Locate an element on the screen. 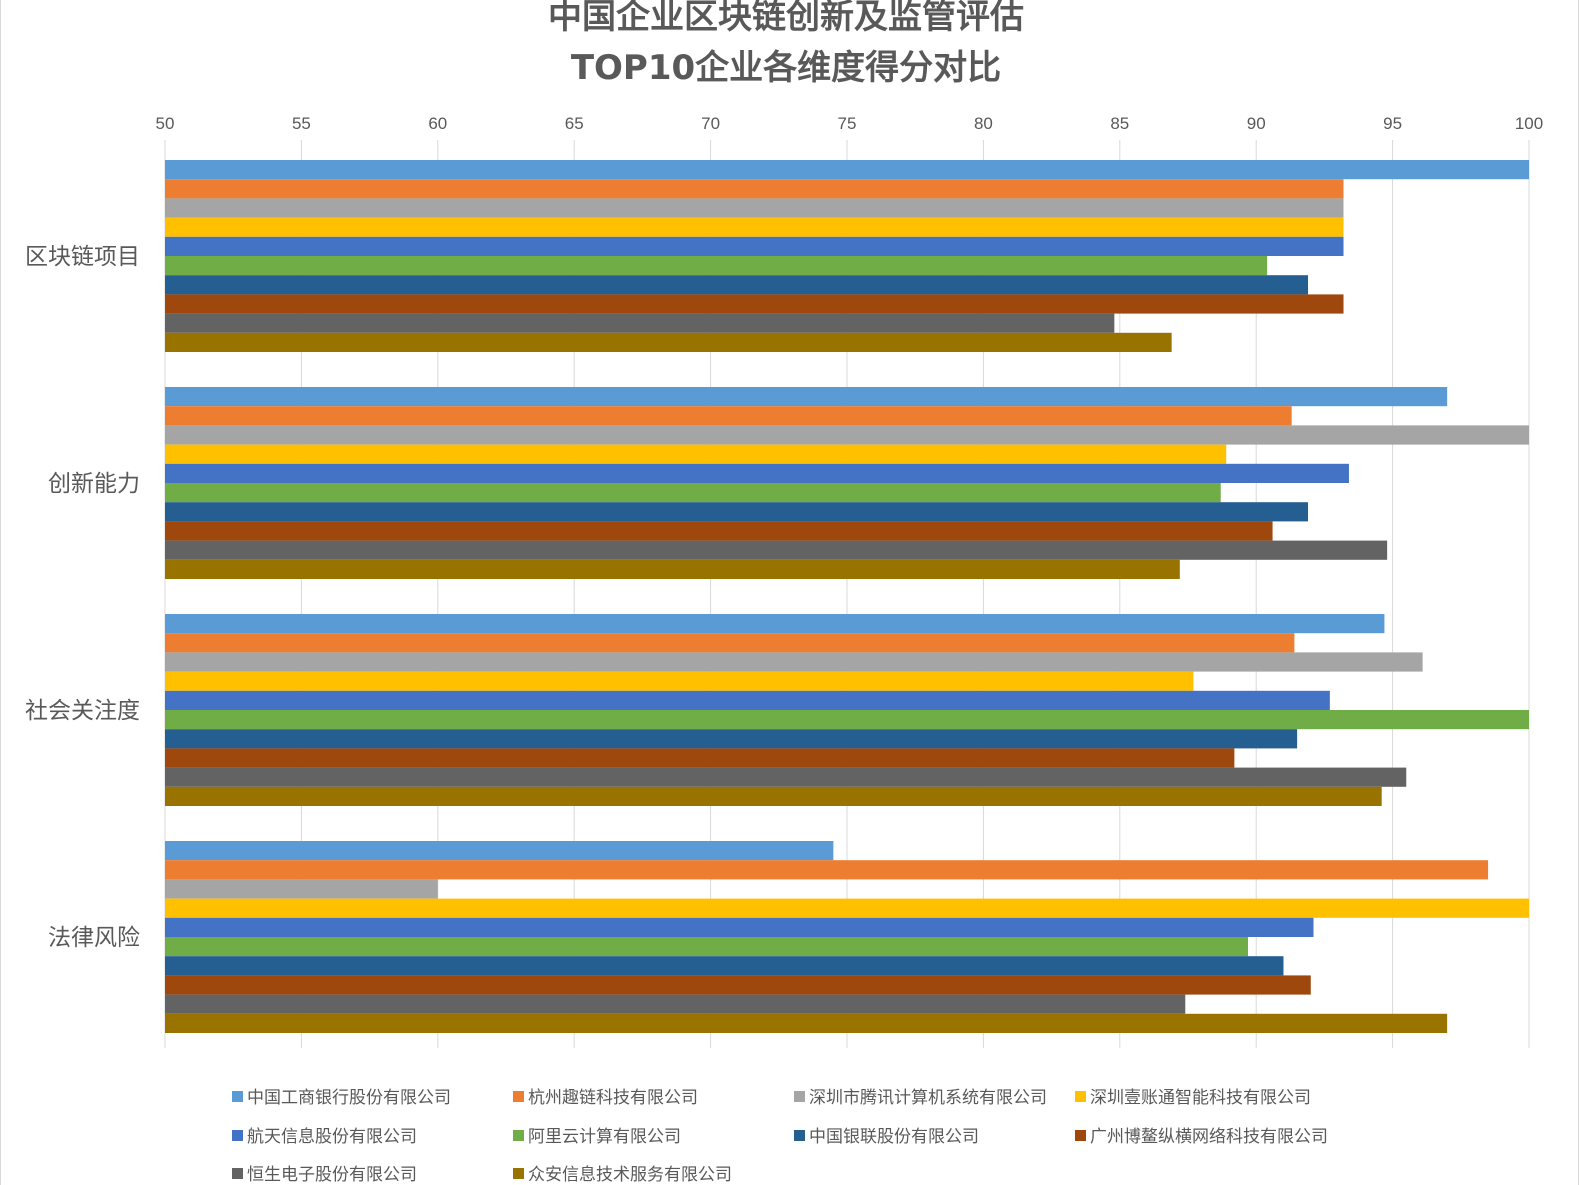 Image resolution: width=1579 pixels, height=1185 pixels. legend-label: 恒生电子股份有限公司 is located at coordinates (332, 1175).